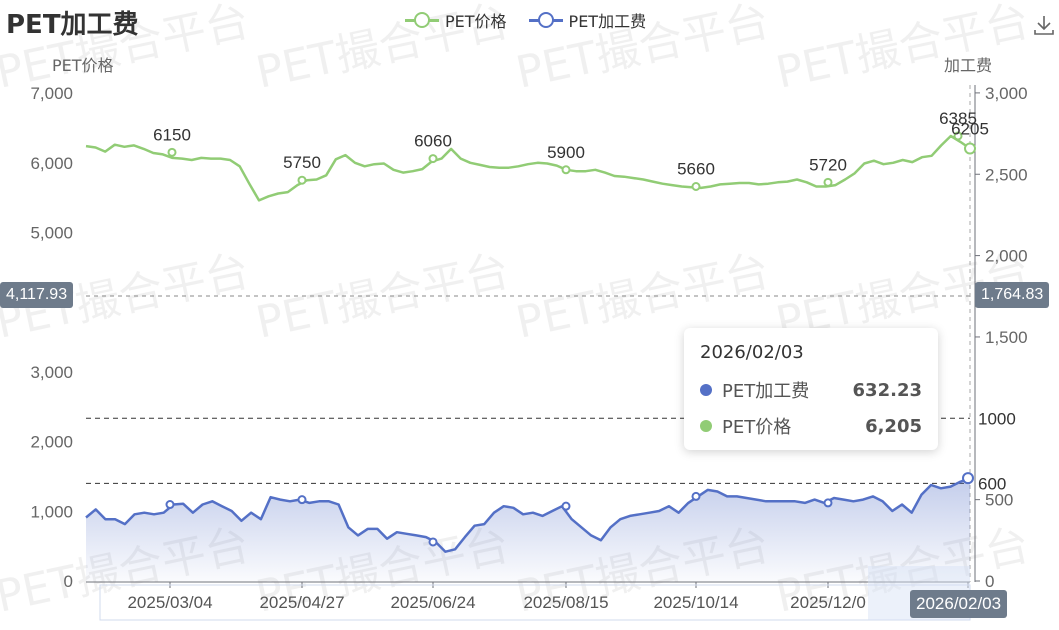 The width and height of the screenshot is (1059, 630). I want to click on left-y-tick-label: 3,000, so click(51, 372).